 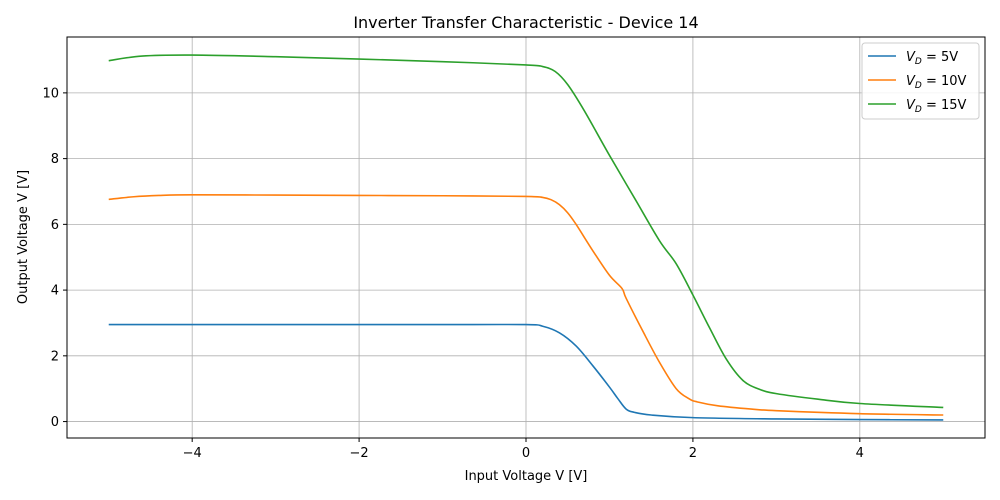 I want to click on legend: VD = 5V VD = 10V VD = 15V, so click(x=920, y=81).